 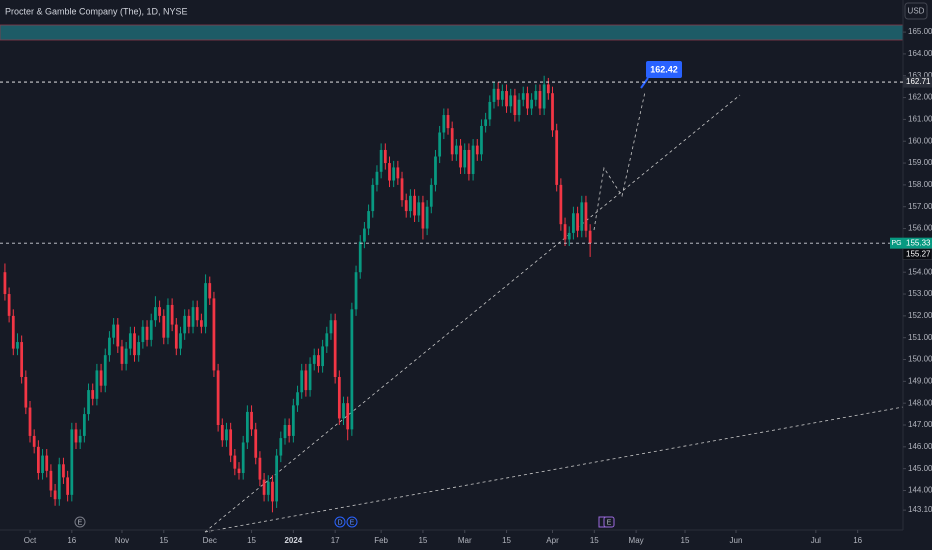 What do you see at coordinates (736, 540) in the screenshot?
I see `x-tick-label: Jun` at bounding box center [736, 540].